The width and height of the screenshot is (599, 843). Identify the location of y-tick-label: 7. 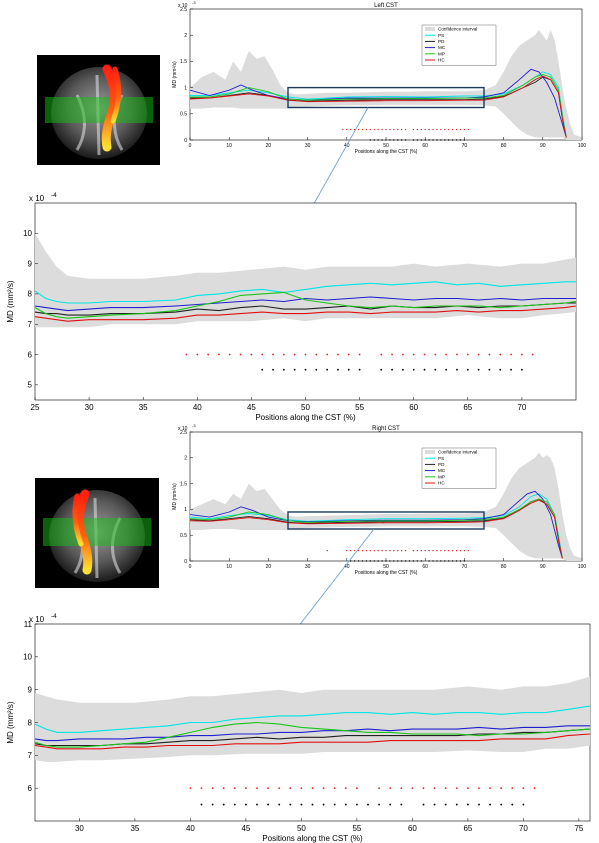
(30, 324).